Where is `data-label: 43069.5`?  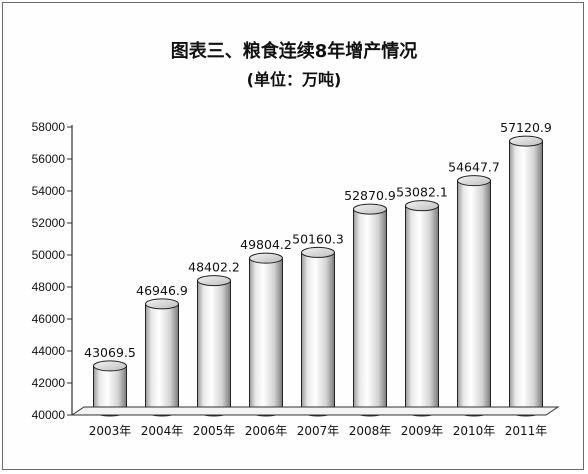
data-label: 43069.5 is located at coordinates (110, 352).